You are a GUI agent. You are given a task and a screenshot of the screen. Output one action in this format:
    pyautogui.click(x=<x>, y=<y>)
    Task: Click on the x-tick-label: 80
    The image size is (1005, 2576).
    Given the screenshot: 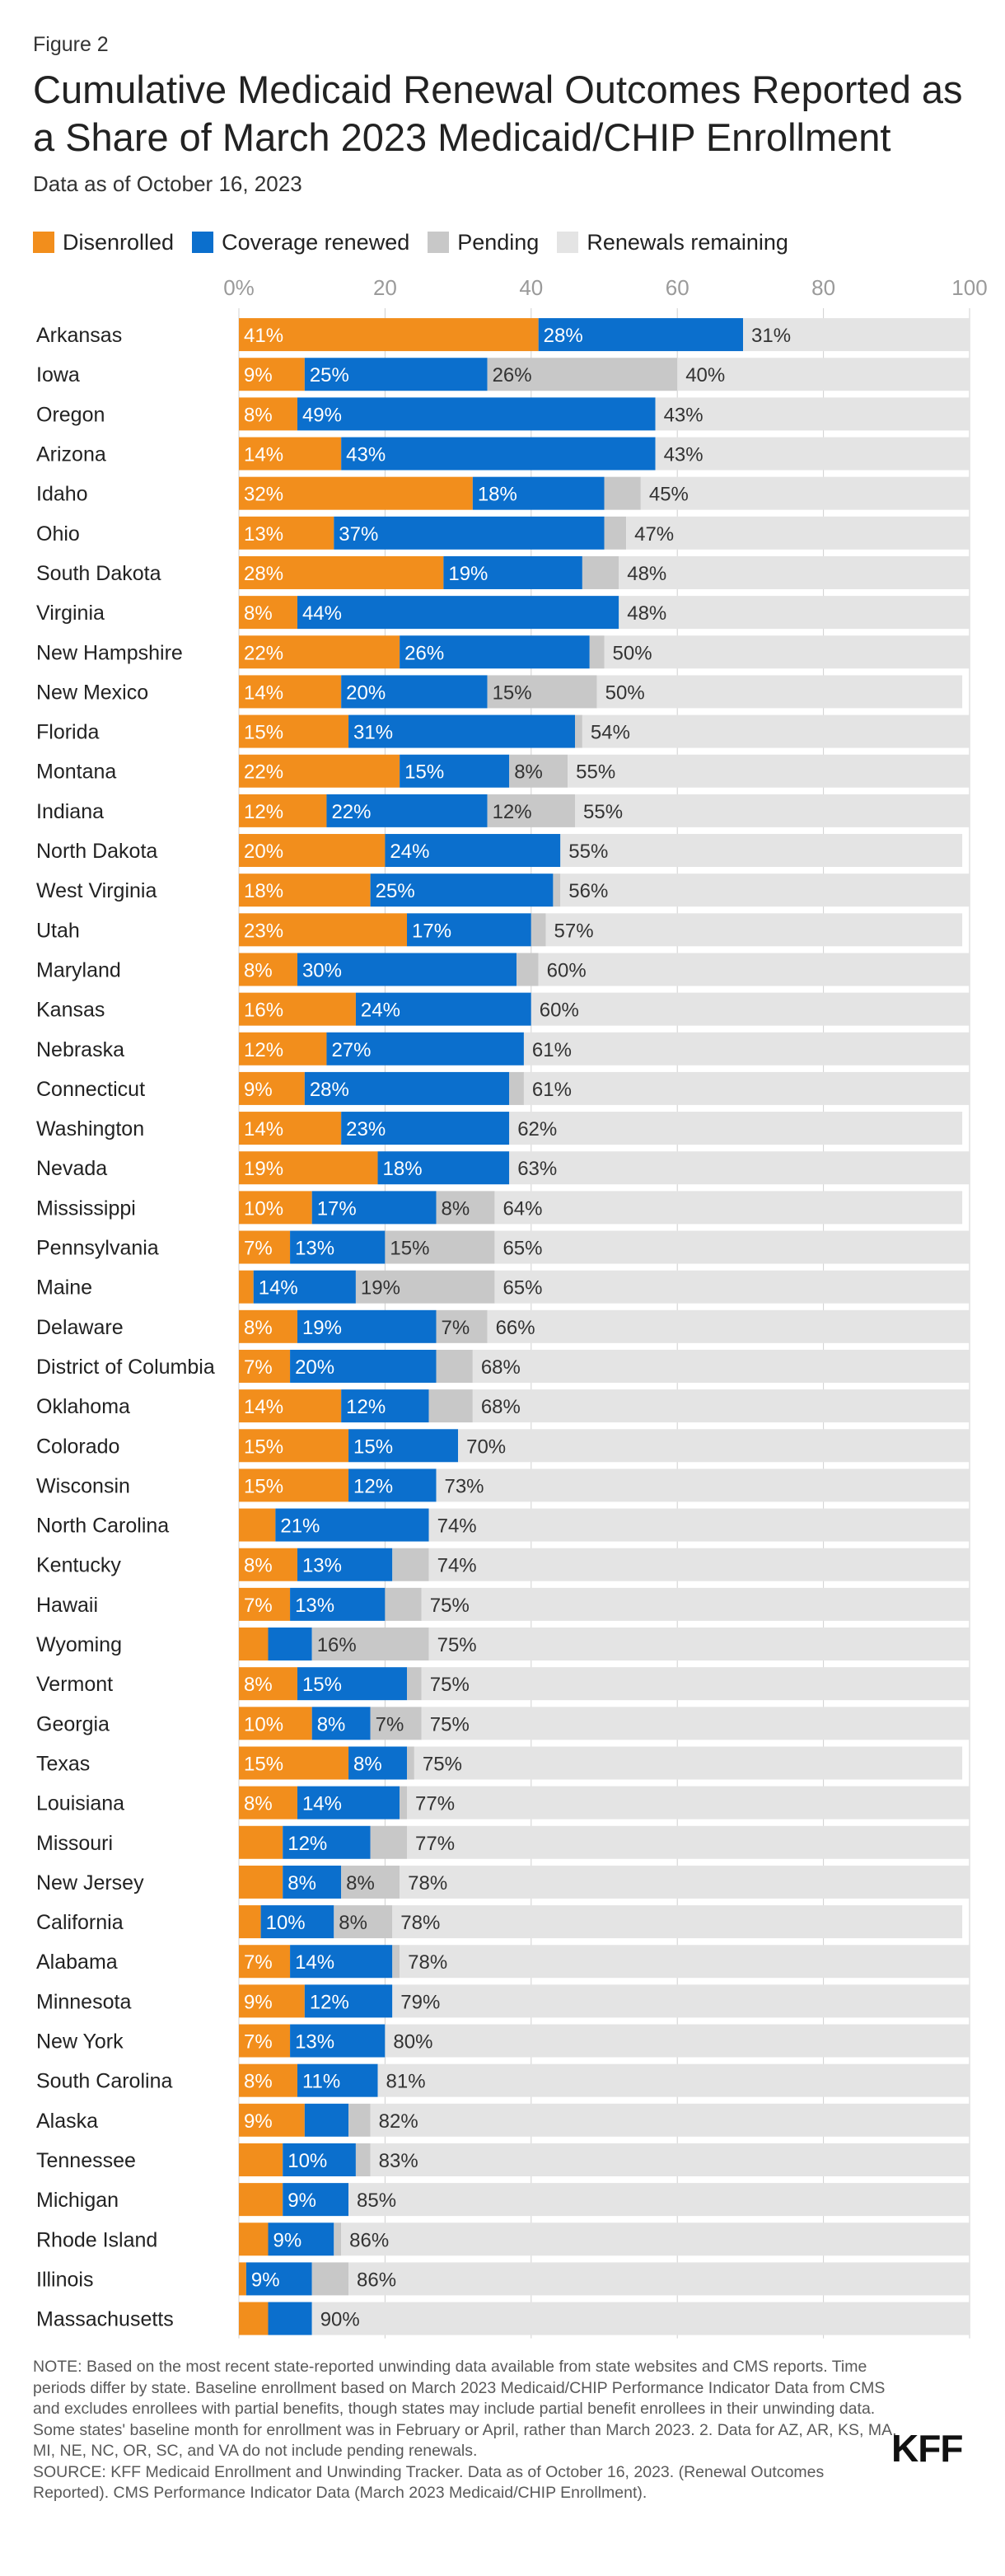 What is the action you would take?
    pyautogui.click(x=823, y=287)
    